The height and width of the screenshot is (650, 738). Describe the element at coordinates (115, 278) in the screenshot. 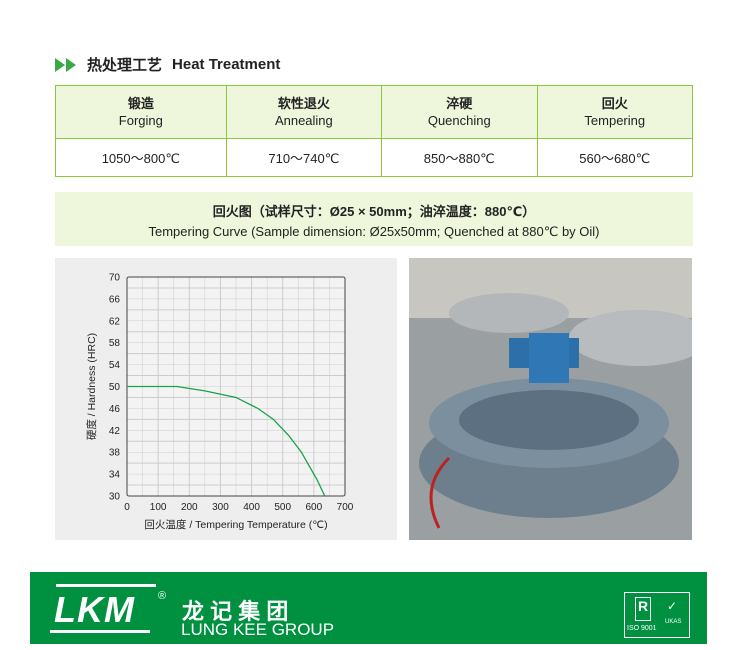

I see `y-tick-label: 70` at that location.